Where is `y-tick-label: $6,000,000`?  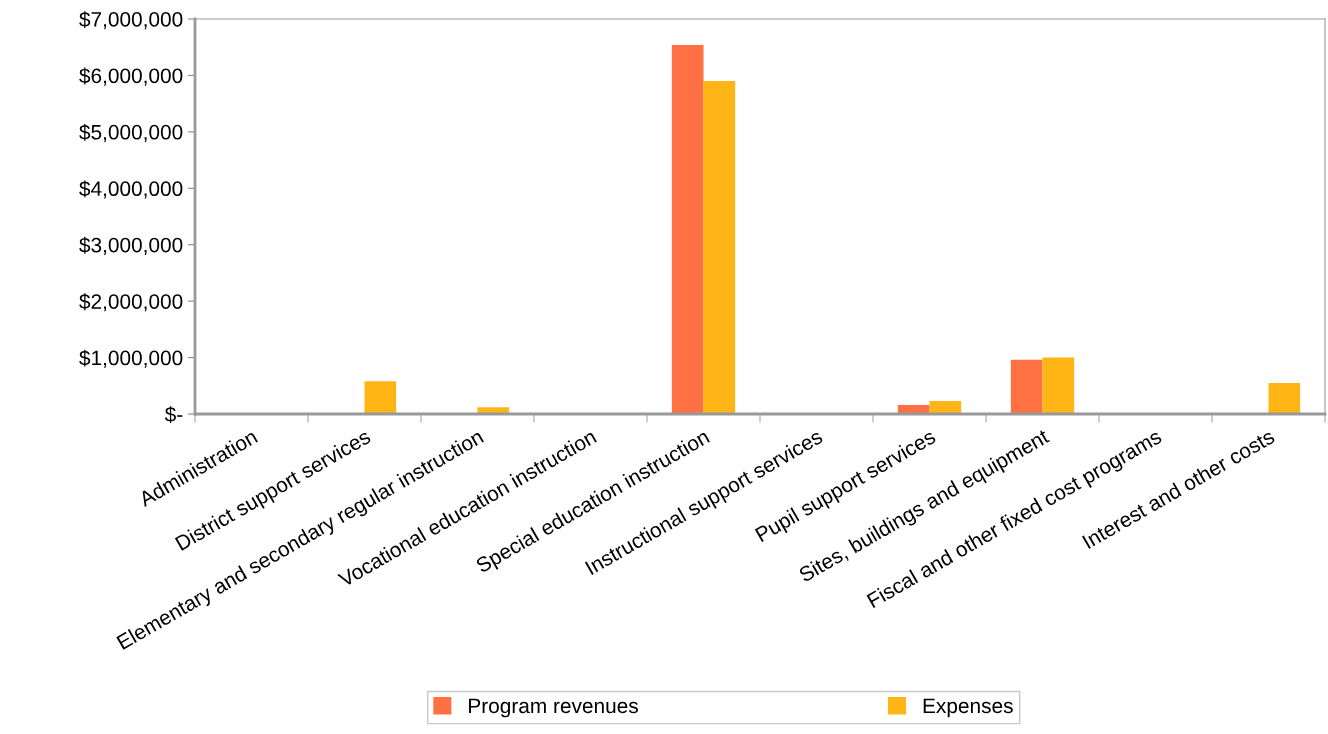 y-tick-label: $6,000,000 is located at coordinates (131, 76).